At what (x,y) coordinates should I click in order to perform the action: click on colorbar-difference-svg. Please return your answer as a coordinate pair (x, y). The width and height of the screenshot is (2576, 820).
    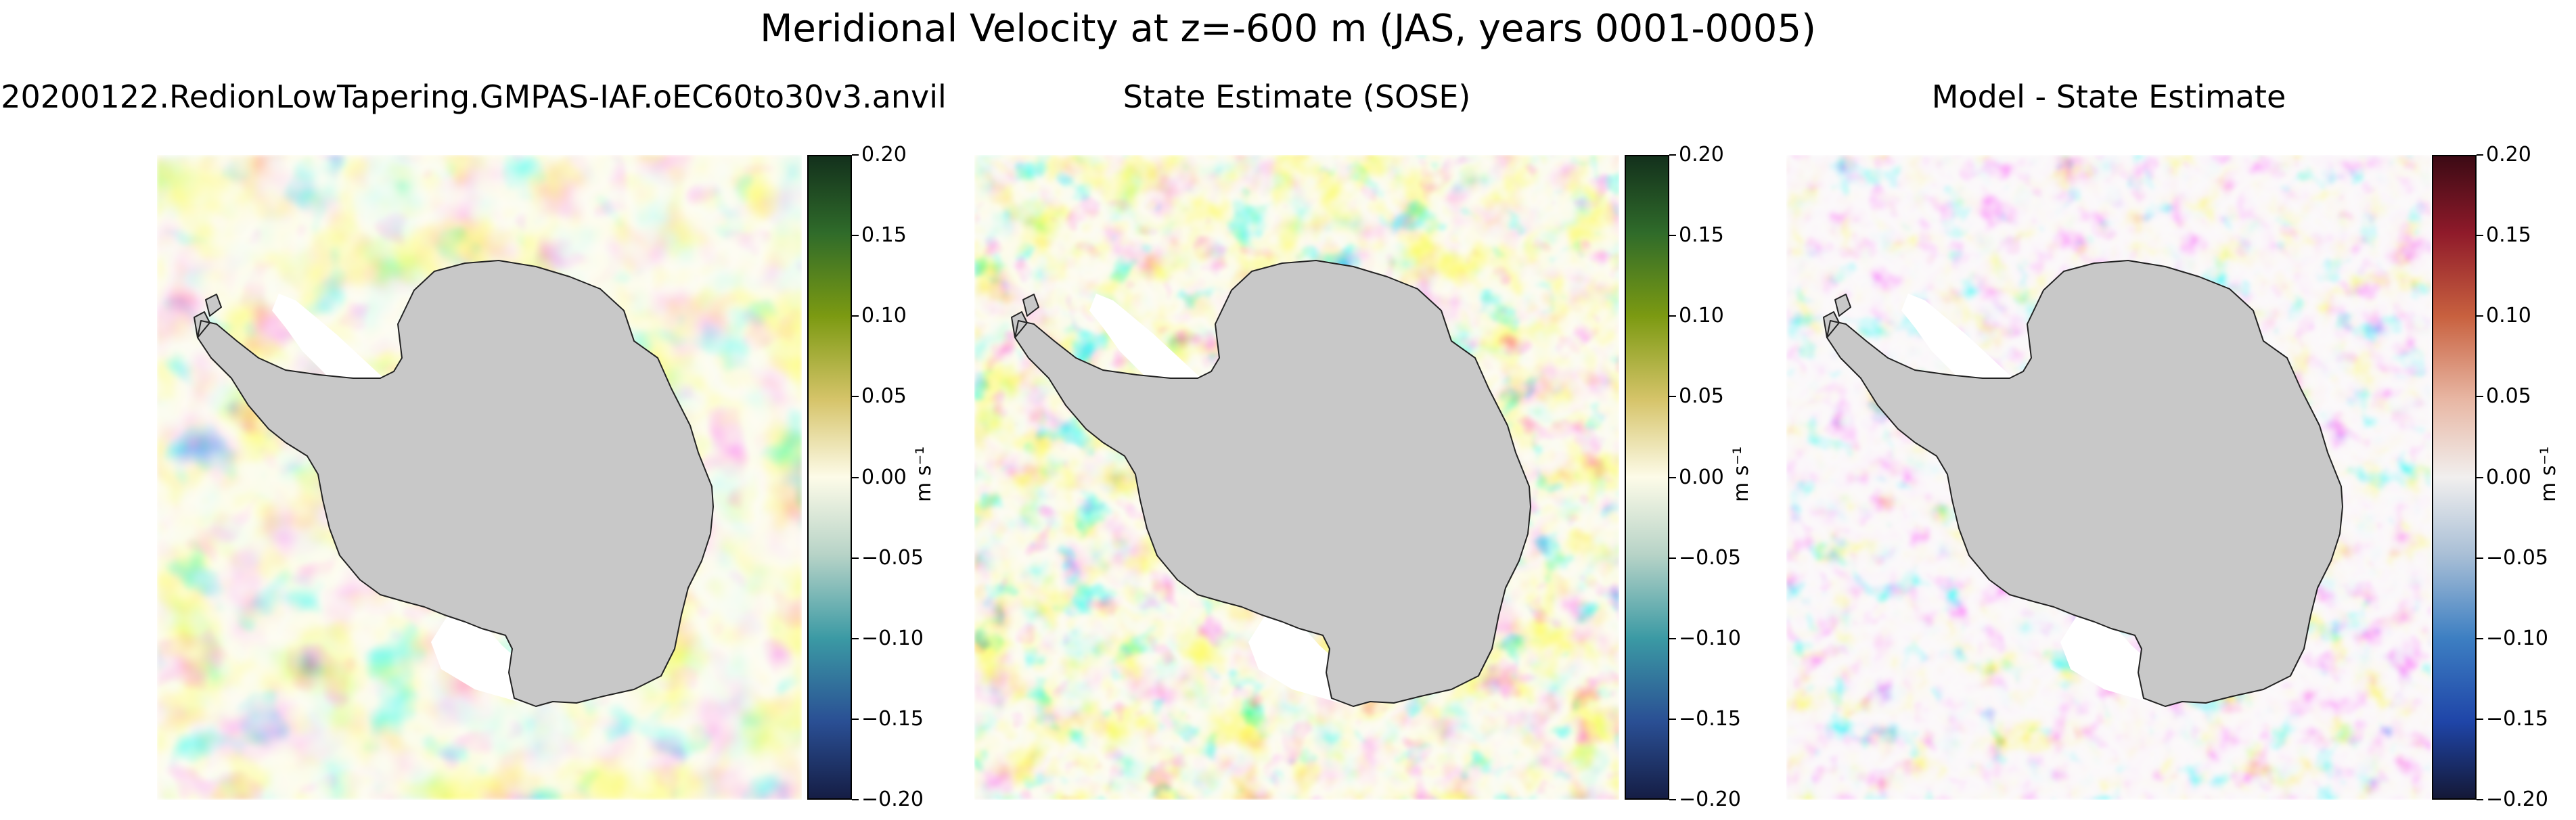
    Looking at the image, I should click on (2454, 477).